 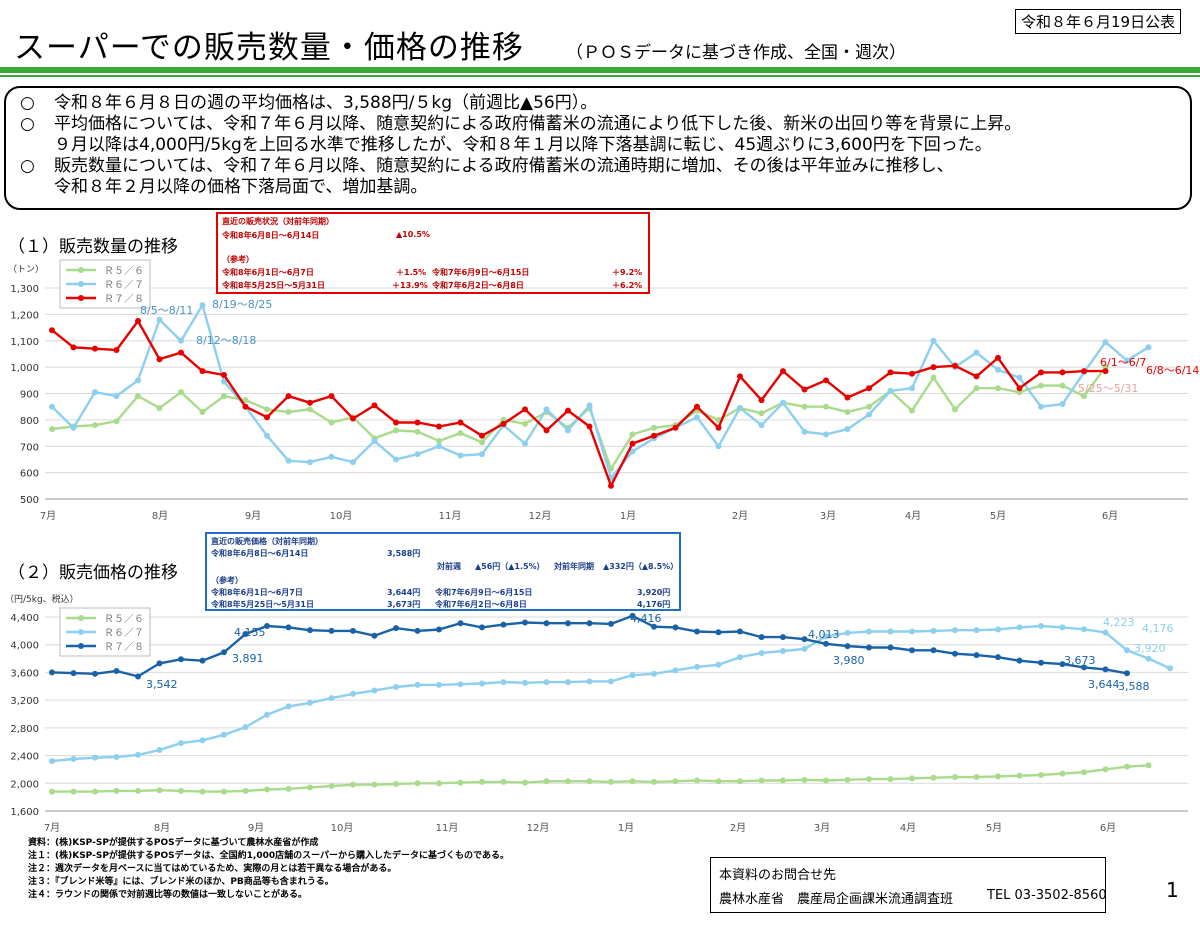 What do you see at coordinates (269, 48) in the screenshot?
I see `page-title: スーパーでの販売数量・価格の推移` at bounding box center [269, 48].